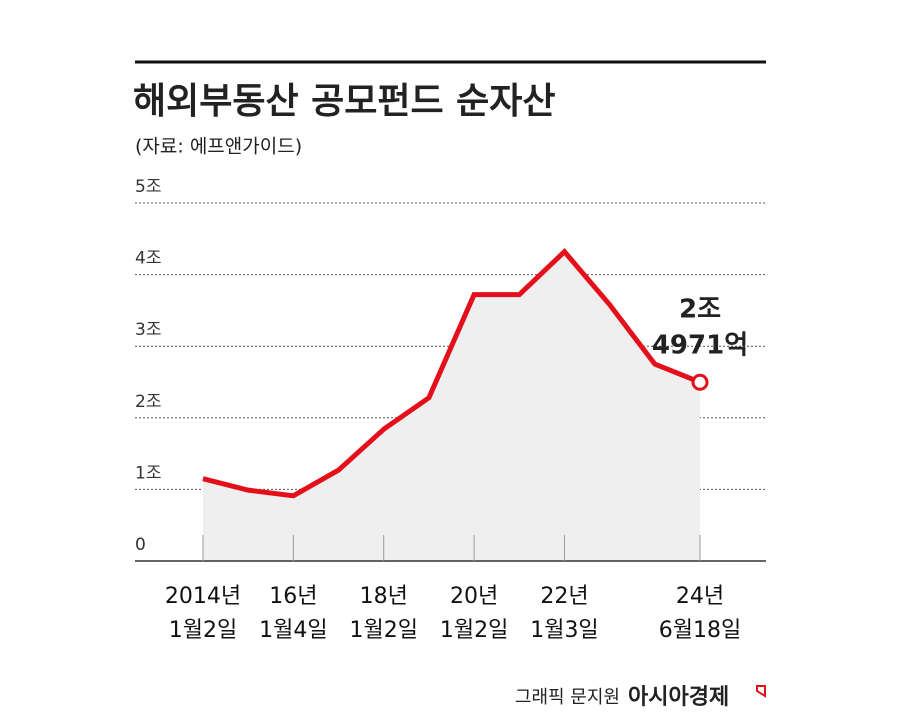 The height and width of the screenshot is (722, 900). What do you see at coordinates (148, 473) in the screenshot?
I see `y-tick-label: 1조` at bounding box center [148, 473].